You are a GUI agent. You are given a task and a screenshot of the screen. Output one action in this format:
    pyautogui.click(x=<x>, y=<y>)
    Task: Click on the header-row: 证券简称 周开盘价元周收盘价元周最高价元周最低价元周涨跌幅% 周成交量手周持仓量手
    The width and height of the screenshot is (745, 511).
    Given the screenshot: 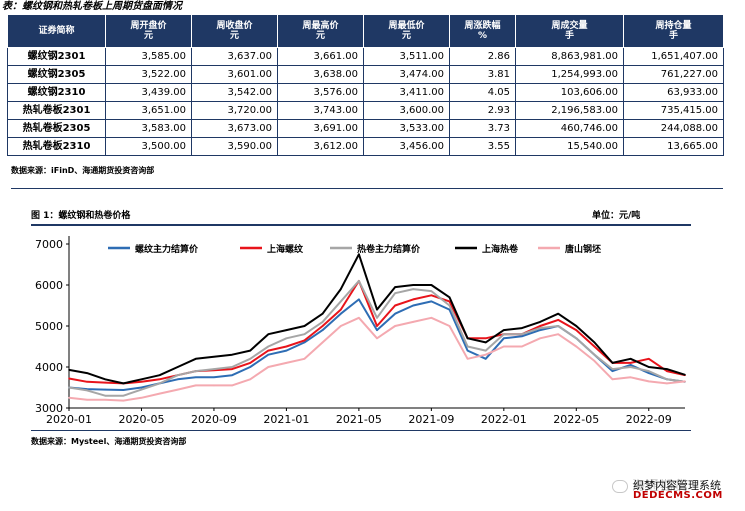 What is the action you would take?
    pyautogui.click(x=365, y=31)
    